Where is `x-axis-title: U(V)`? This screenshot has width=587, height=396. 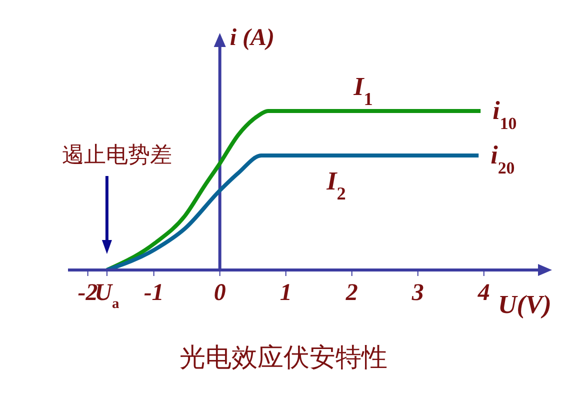 x-axis-title: U(V) is located at coordinates (525, 304).